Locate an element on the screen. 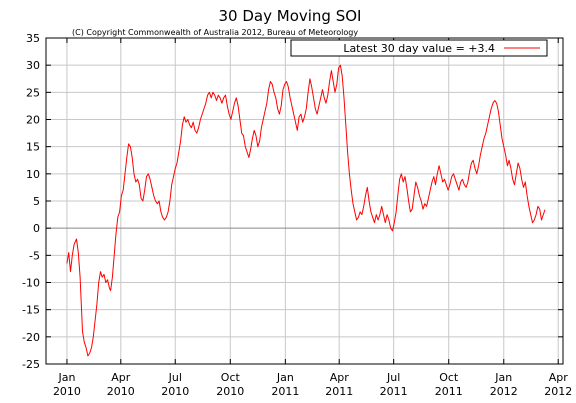  y-tick-label: 5 is located at coordinates (36, 201).